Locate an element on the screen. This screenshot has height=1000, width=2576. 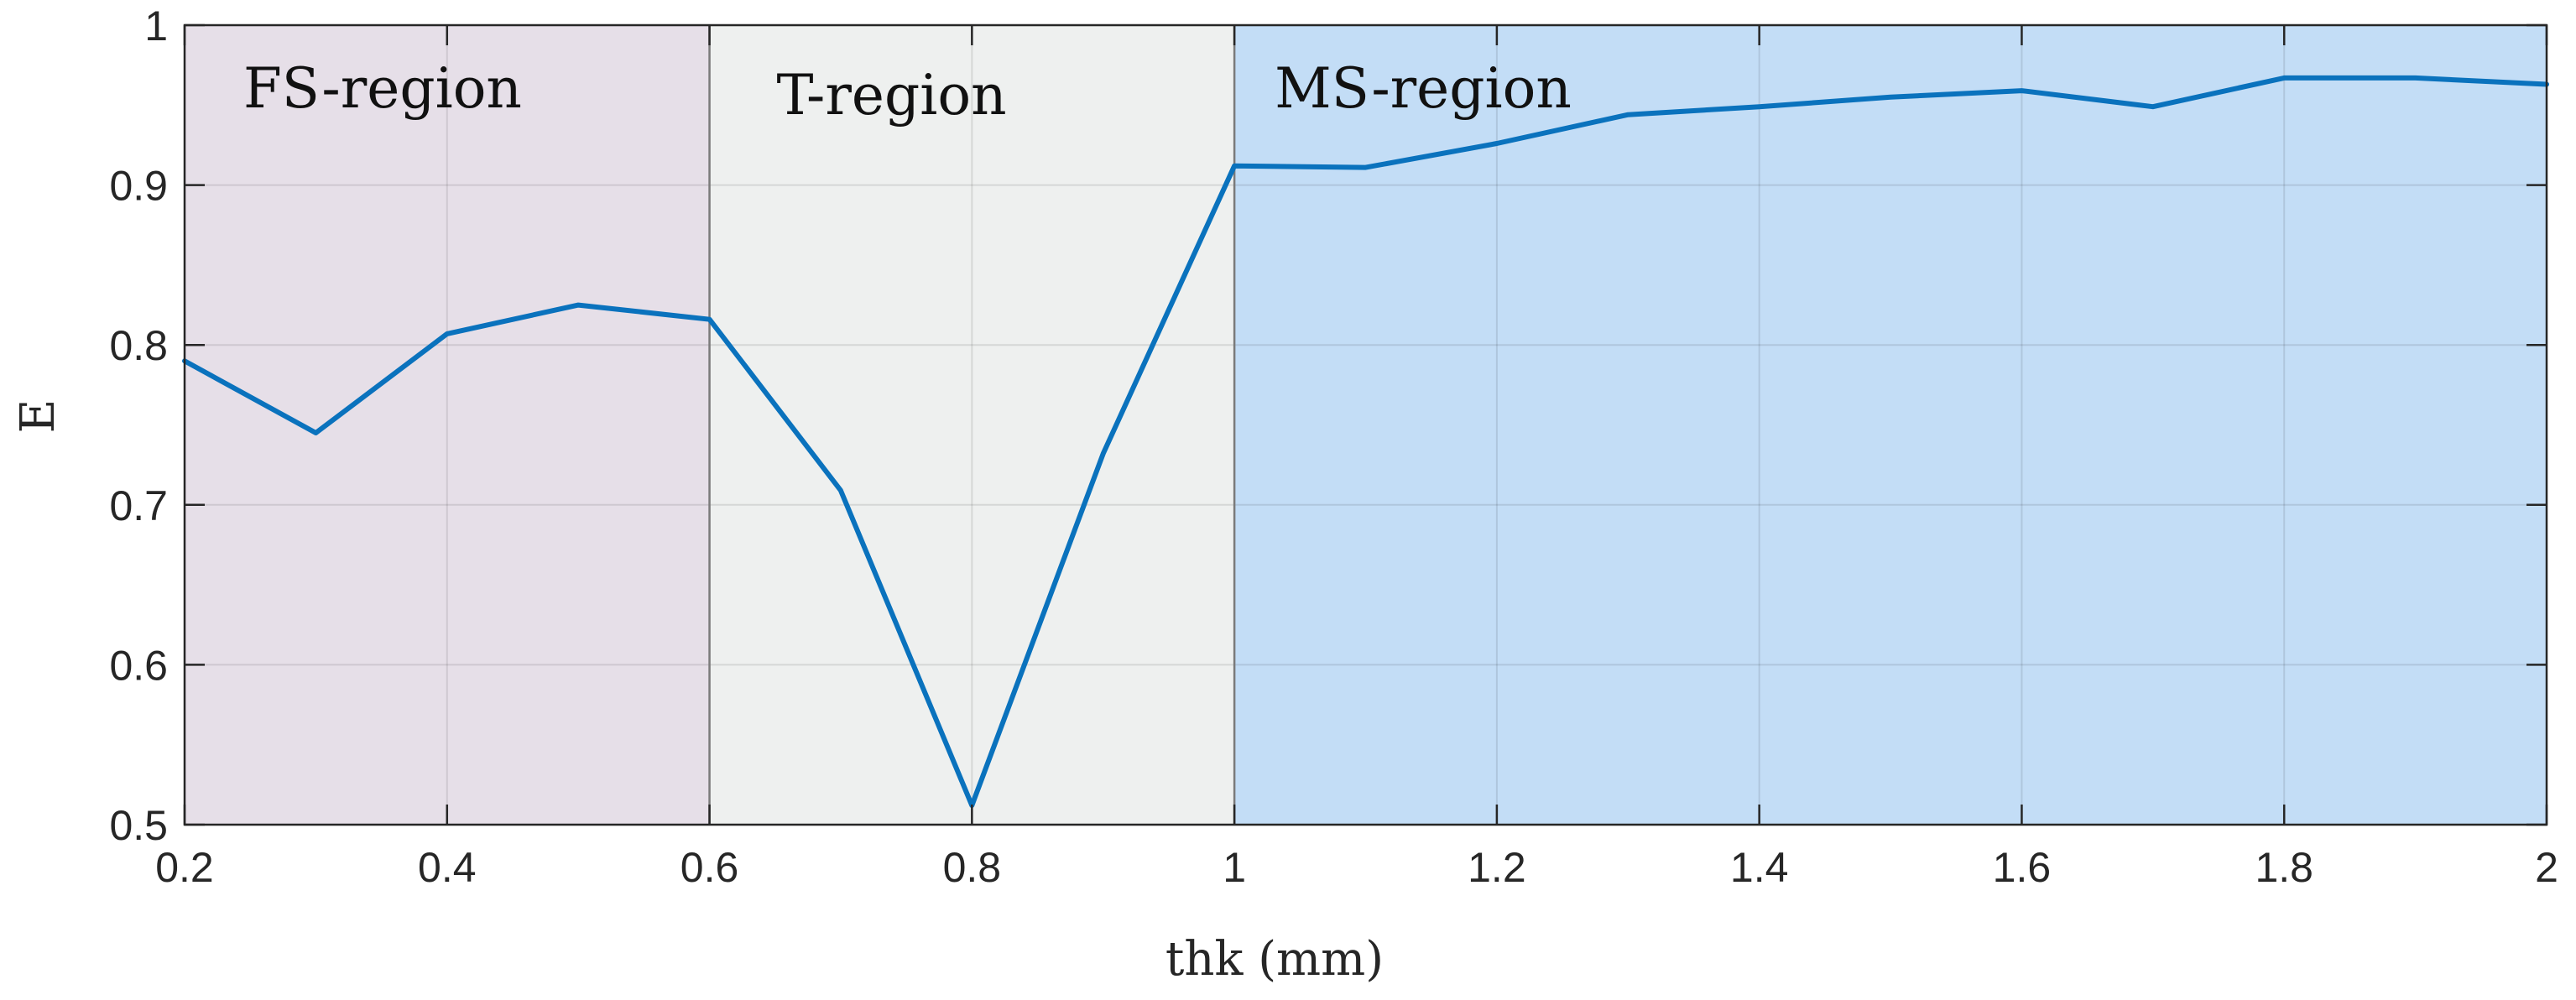
x-tick-label: 0.6 is located at coordinates (710, 867).